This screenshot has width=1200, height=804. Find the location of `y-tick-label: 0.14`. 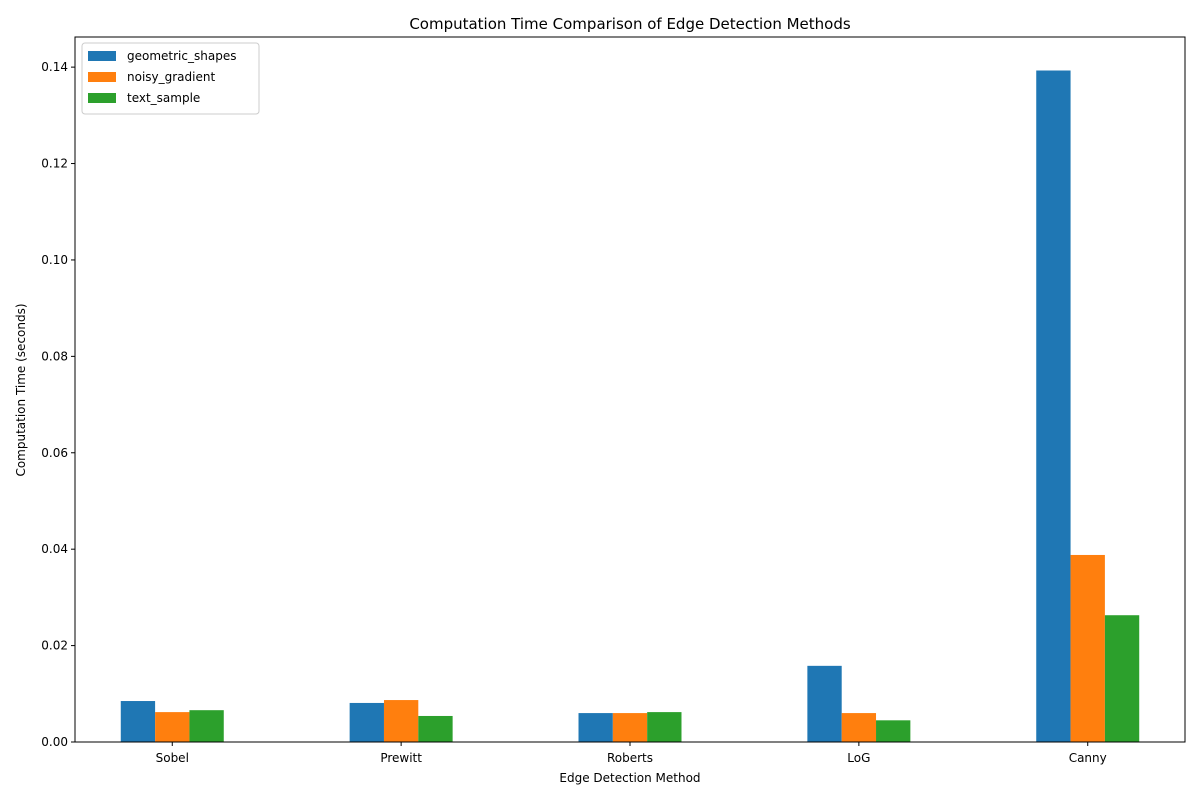

y-tick-label: 0.14 is located at coordinates (54, 67).